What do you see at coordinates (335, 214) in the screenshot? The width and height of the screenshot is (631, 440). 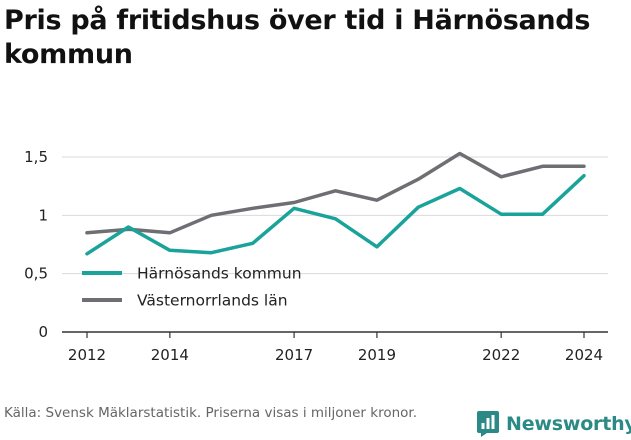 I see `series-line` at bounding box center [335, 214].